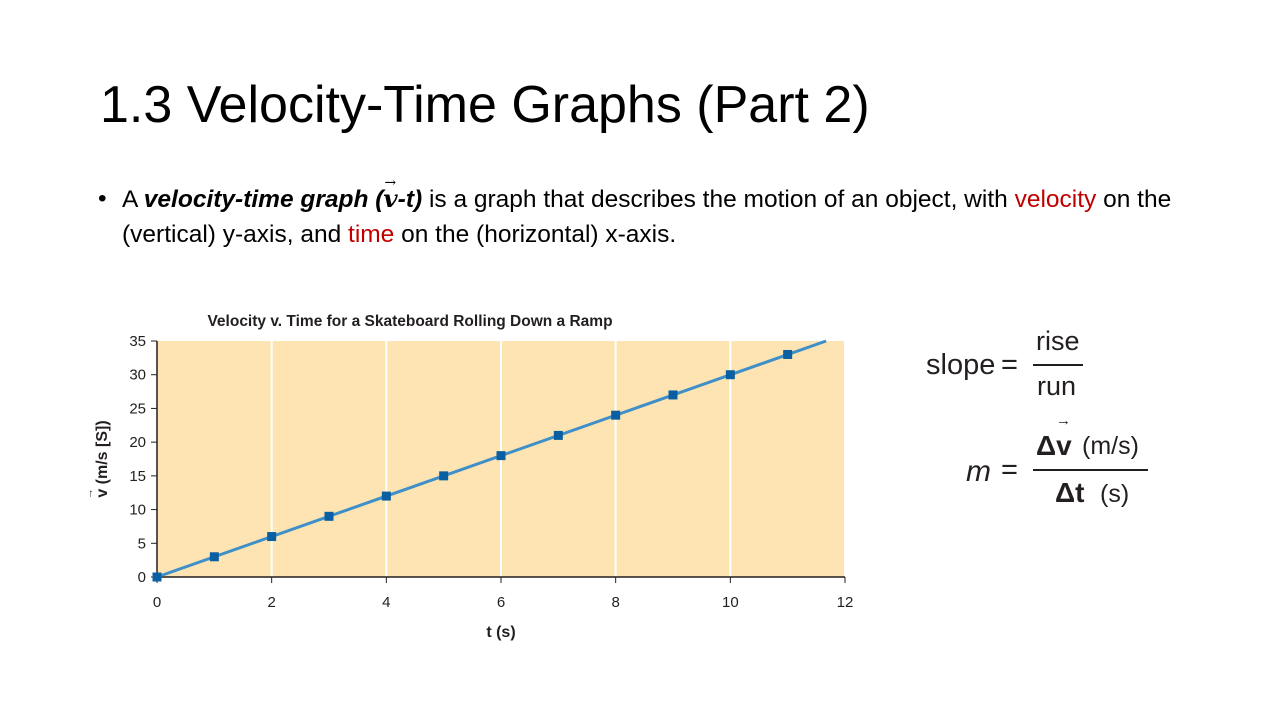 The width and height of the screenshot is (1280, 720). I want to click on slope-formulas: slope = rise run m = Δv → (m/s) Δt (s), so click(1040, 430).